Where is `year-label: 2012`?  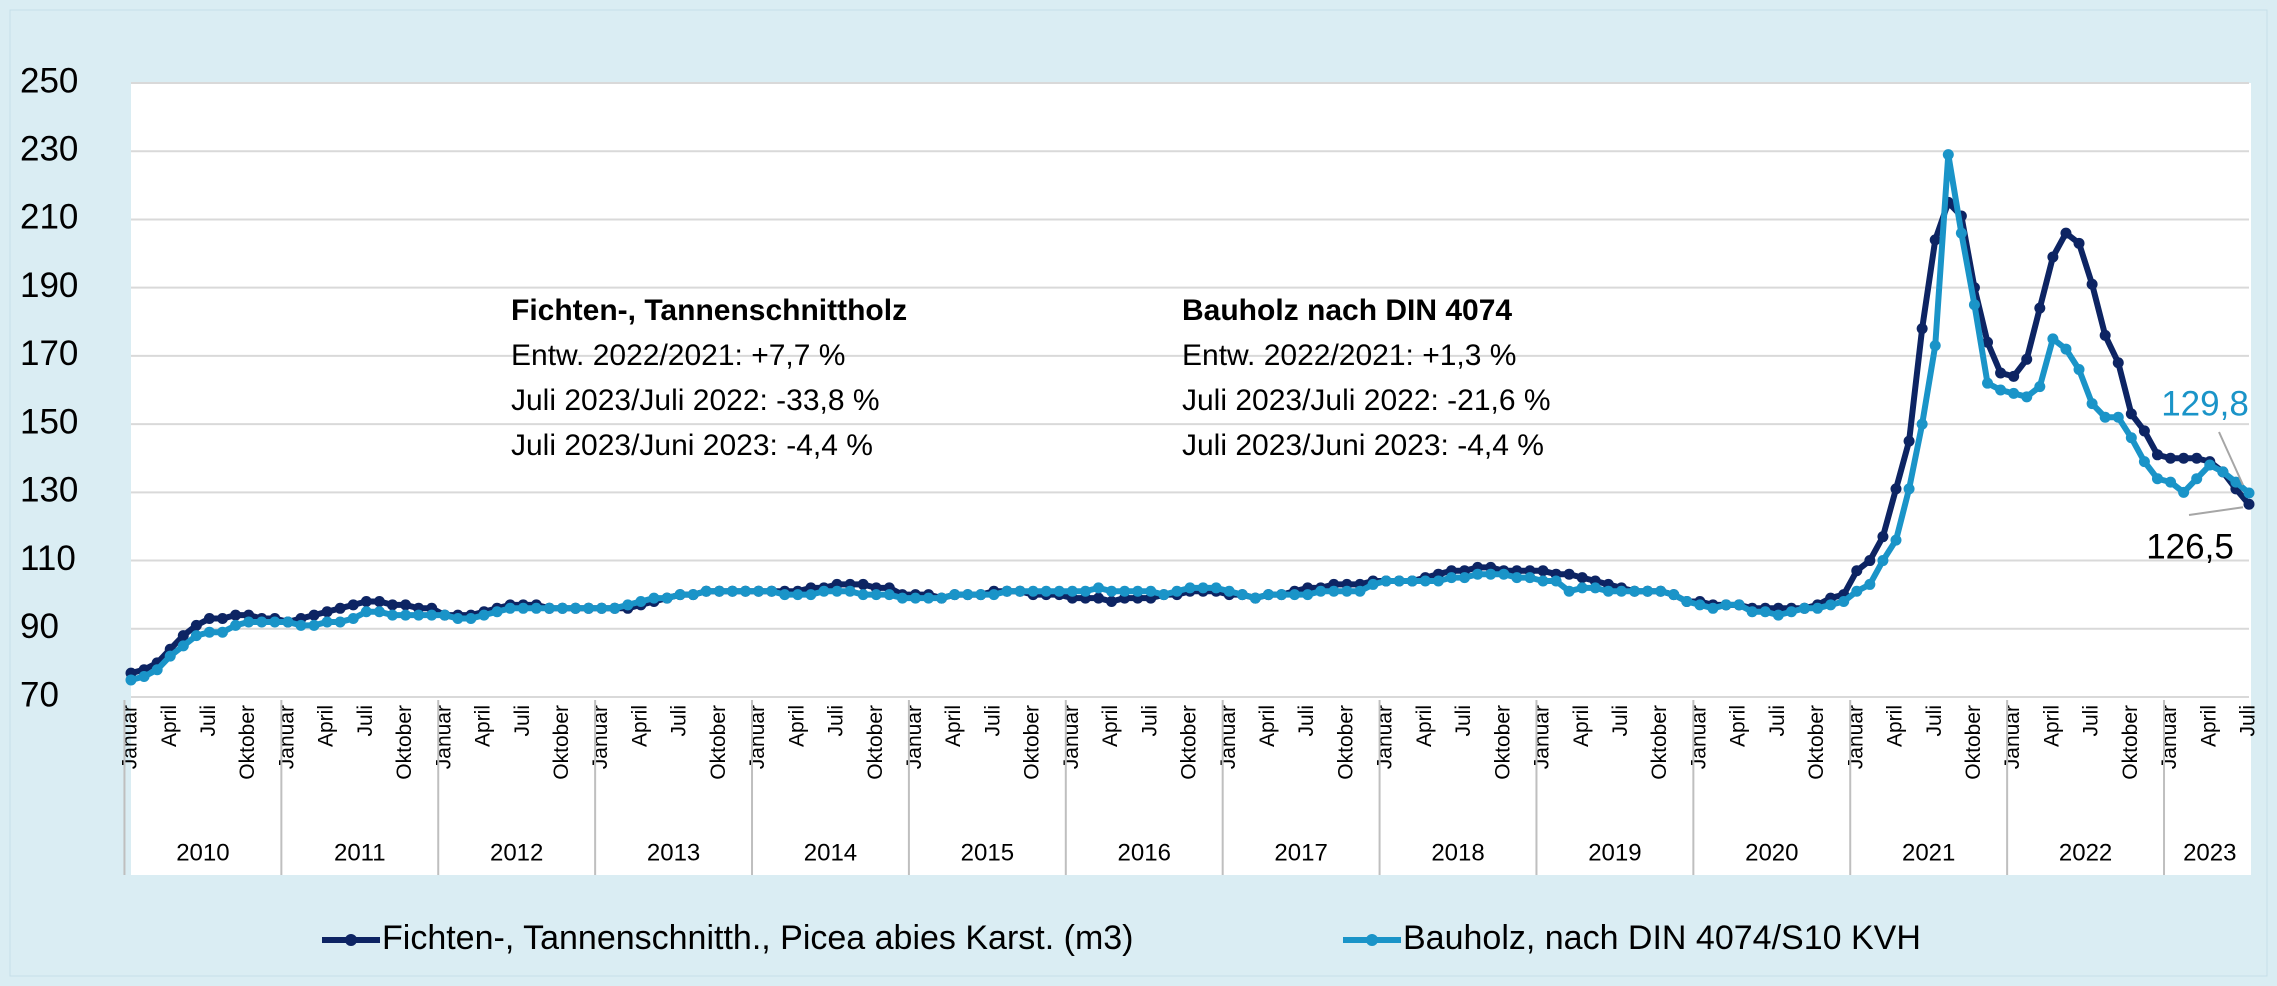
year-label: 2012 is located at coordinates (516, 852).